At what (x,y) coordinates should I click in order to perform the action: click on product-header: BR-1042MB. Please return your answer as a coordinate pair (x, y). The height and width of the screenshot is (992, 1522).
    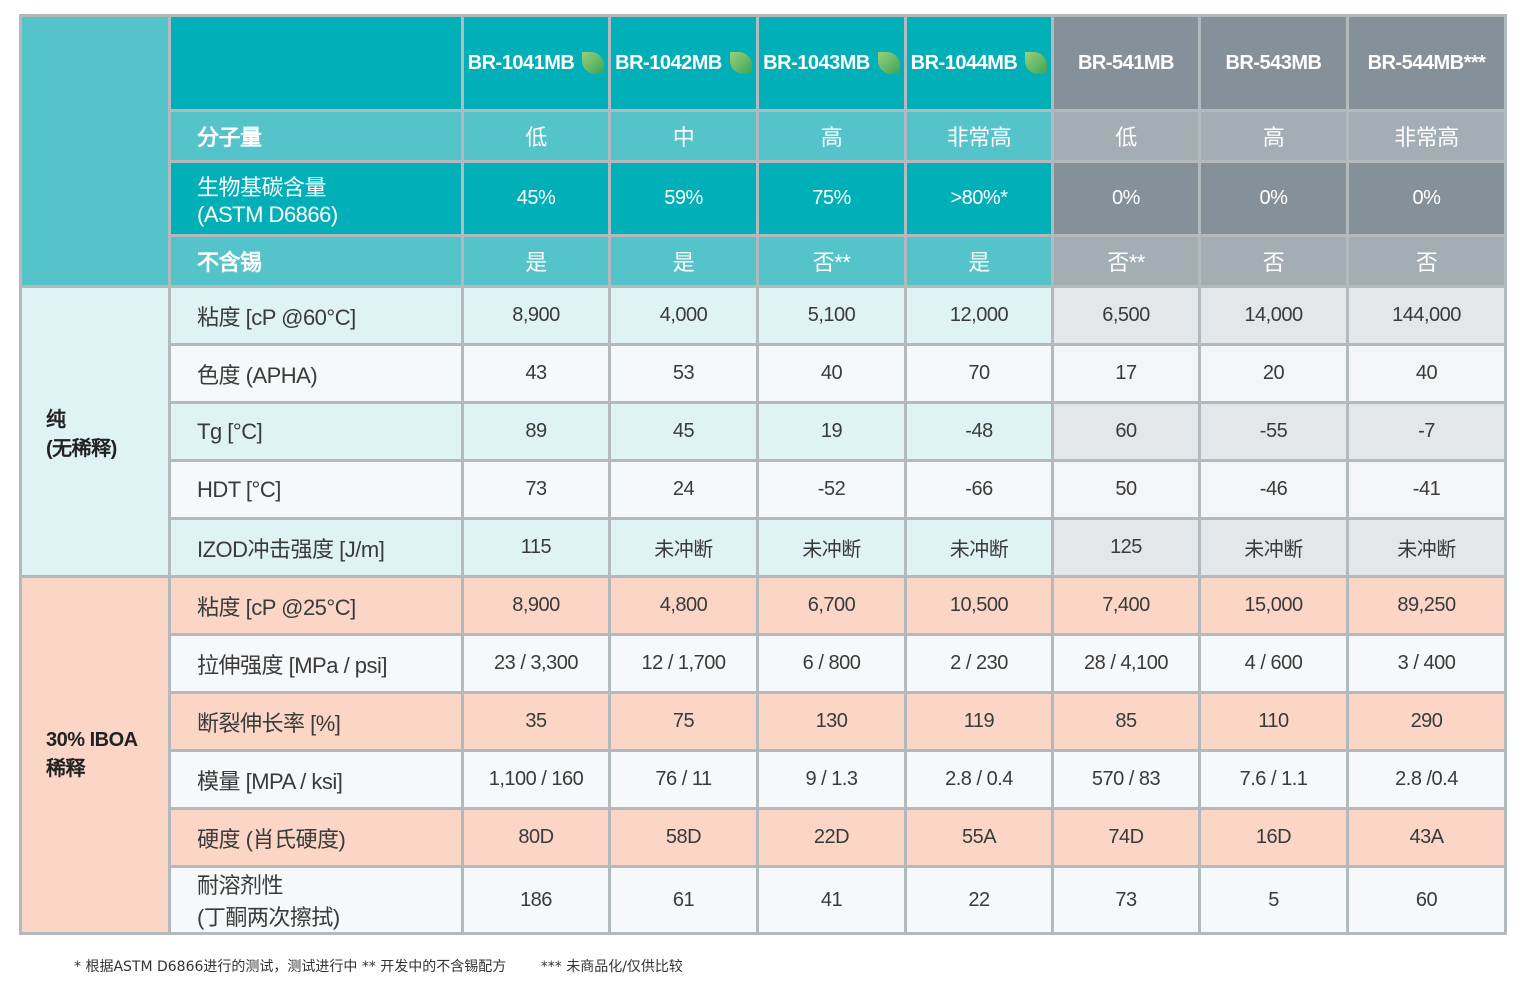
    Looking at the image, I should click on (683, 63).